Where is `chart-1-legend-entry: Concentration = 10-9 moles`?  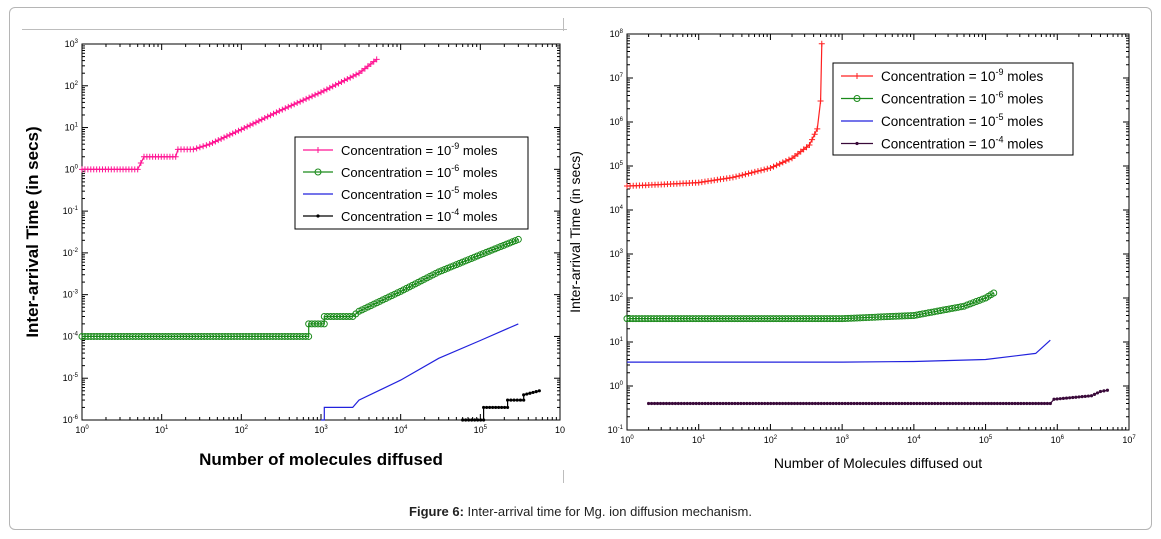 chart-1-legend-entry: Concentration = 10-9 moles is located at coordinates (419, 149).